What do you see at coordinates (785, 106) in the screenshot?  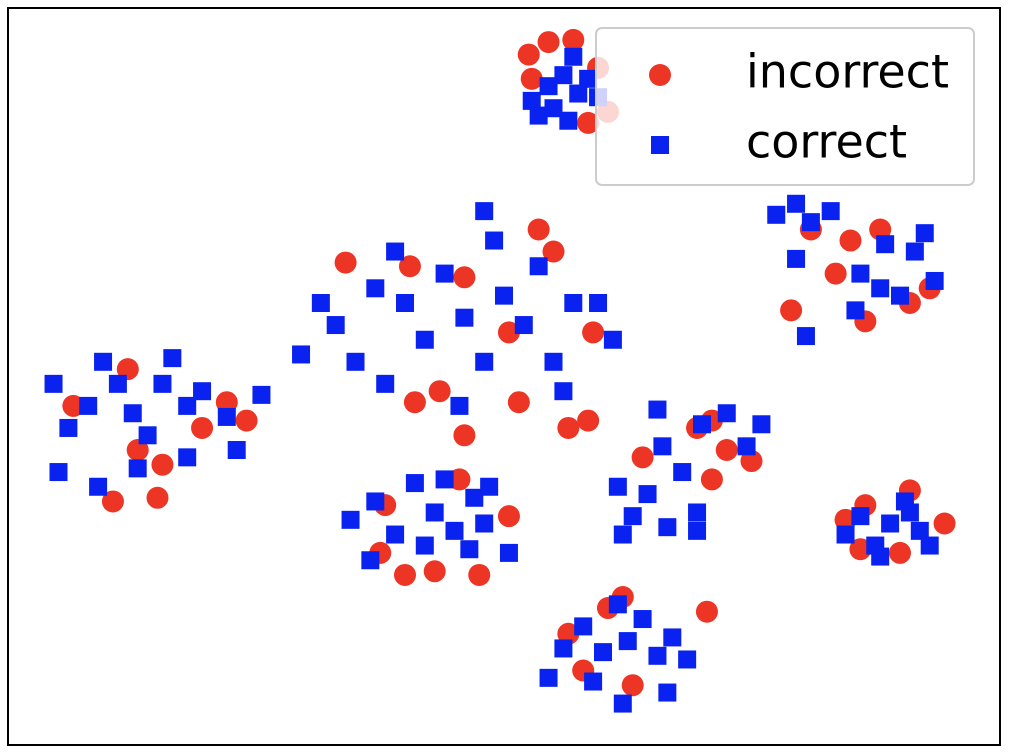 I see `legend: incorrect correct` at bounding box center [785, 106].